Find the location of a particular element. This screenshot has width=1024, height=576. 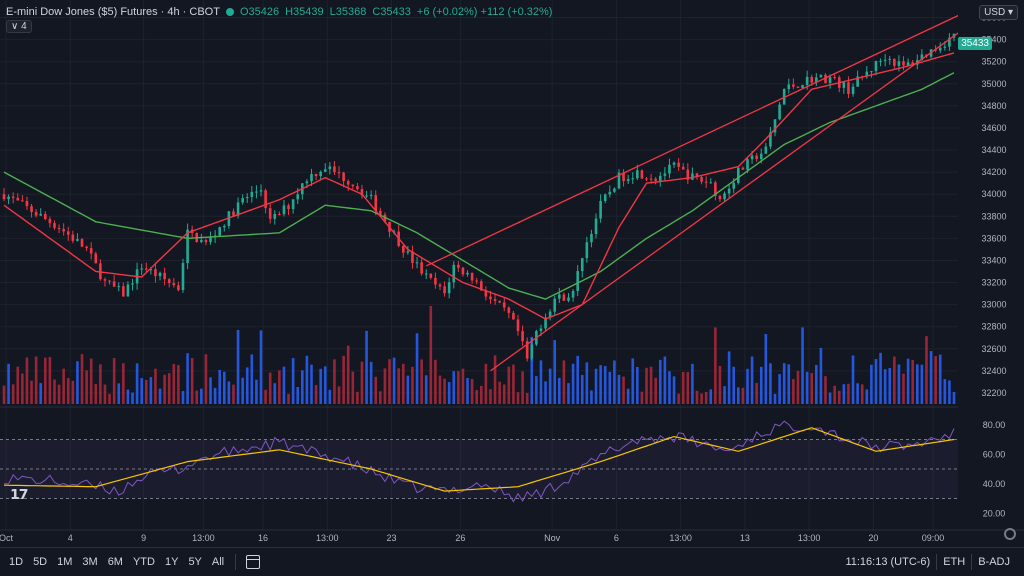

price-tick-label: 34000 is located at coordinates (993, 194).